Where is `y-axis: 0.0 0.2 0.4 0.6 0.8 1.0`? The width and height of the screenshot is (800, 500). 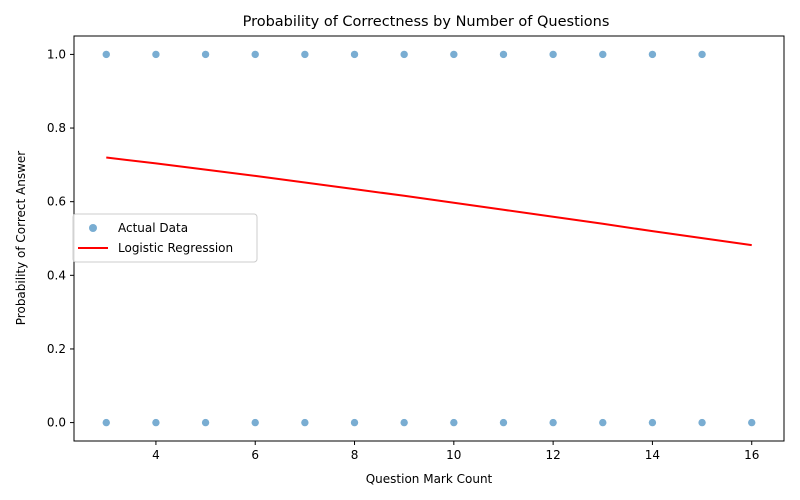
y-axis: 0.0 0.2 0.4 0.6 0.8 1.0 is located at coordinates (60, 238).